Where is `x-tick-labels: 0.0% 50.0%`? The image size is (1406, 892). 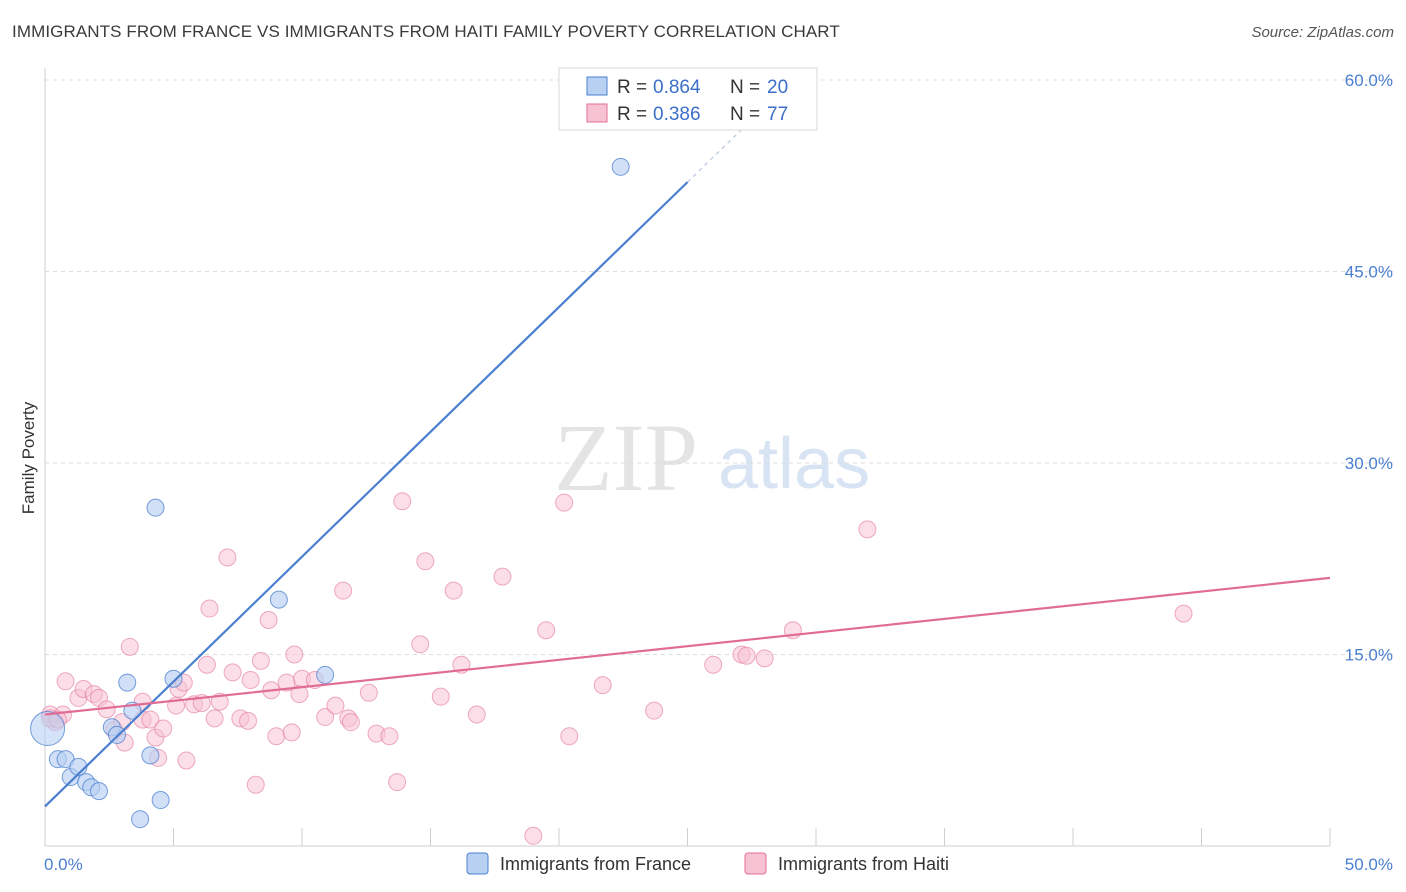
x-tick-labels: 0.0% 50.0% is located at coordinates (718, 864).